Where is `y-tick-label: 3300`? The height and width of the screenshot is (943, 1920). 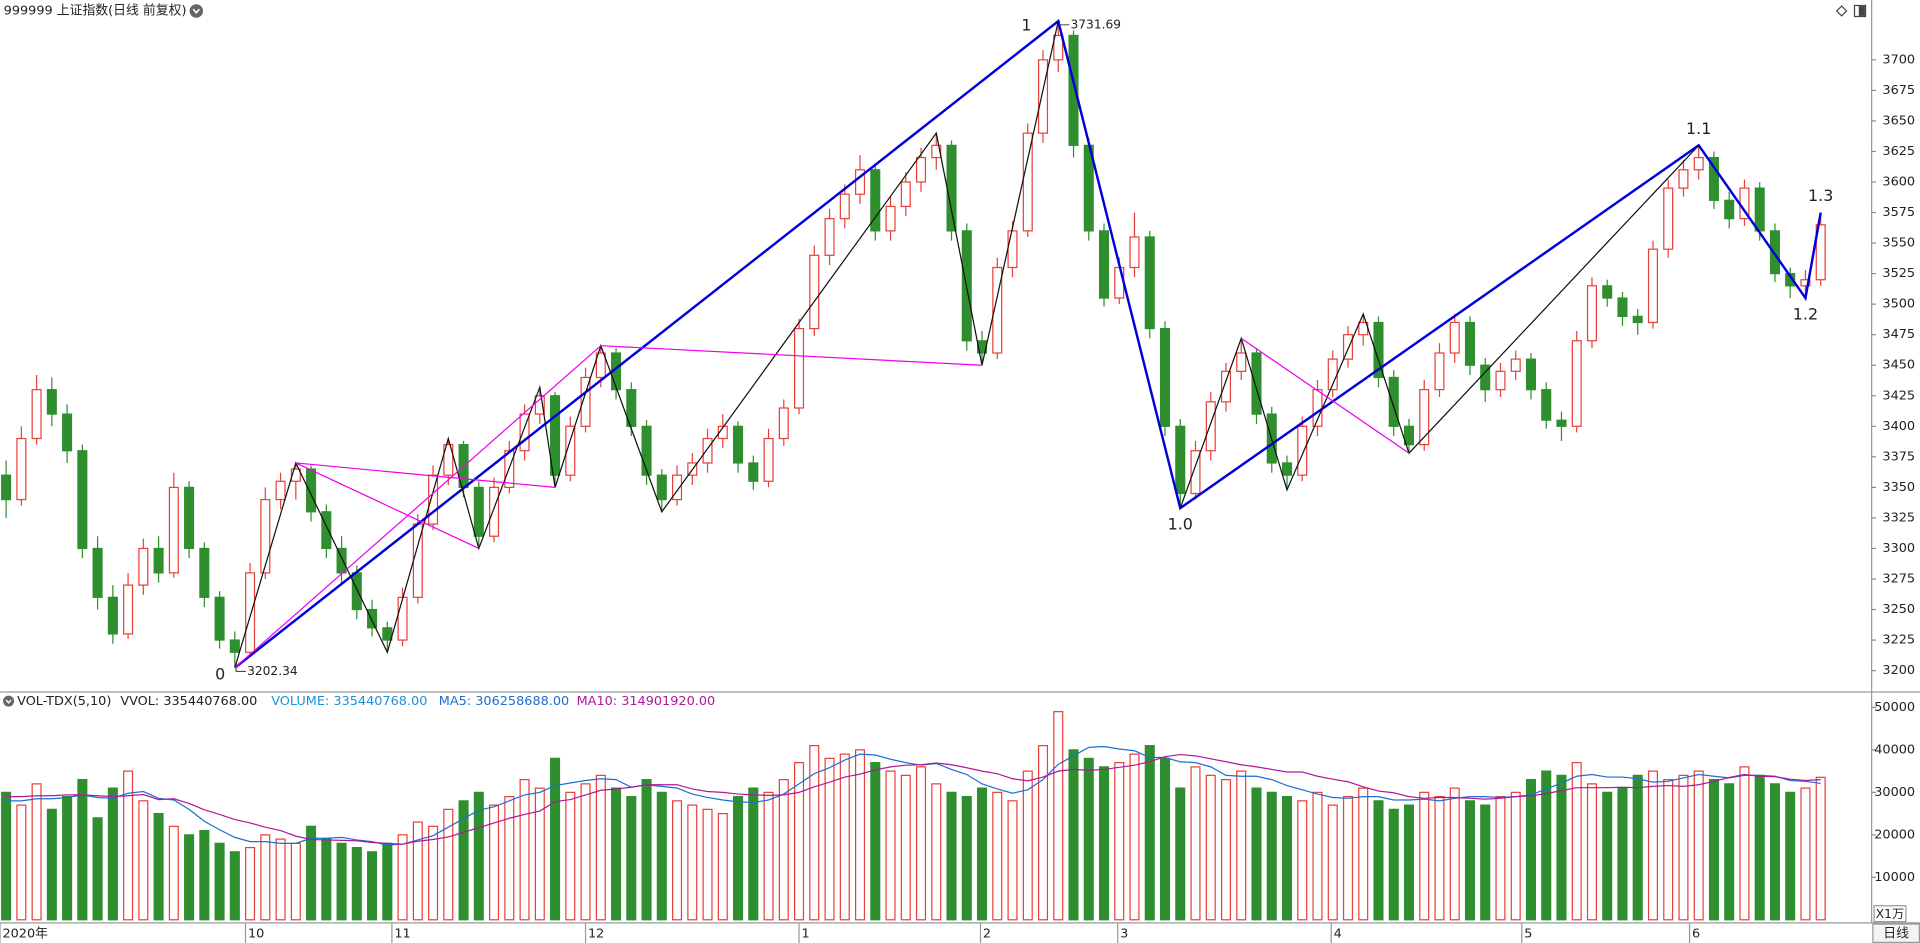 y-tick-label: 3300 is located at coordinates (1898, 548).